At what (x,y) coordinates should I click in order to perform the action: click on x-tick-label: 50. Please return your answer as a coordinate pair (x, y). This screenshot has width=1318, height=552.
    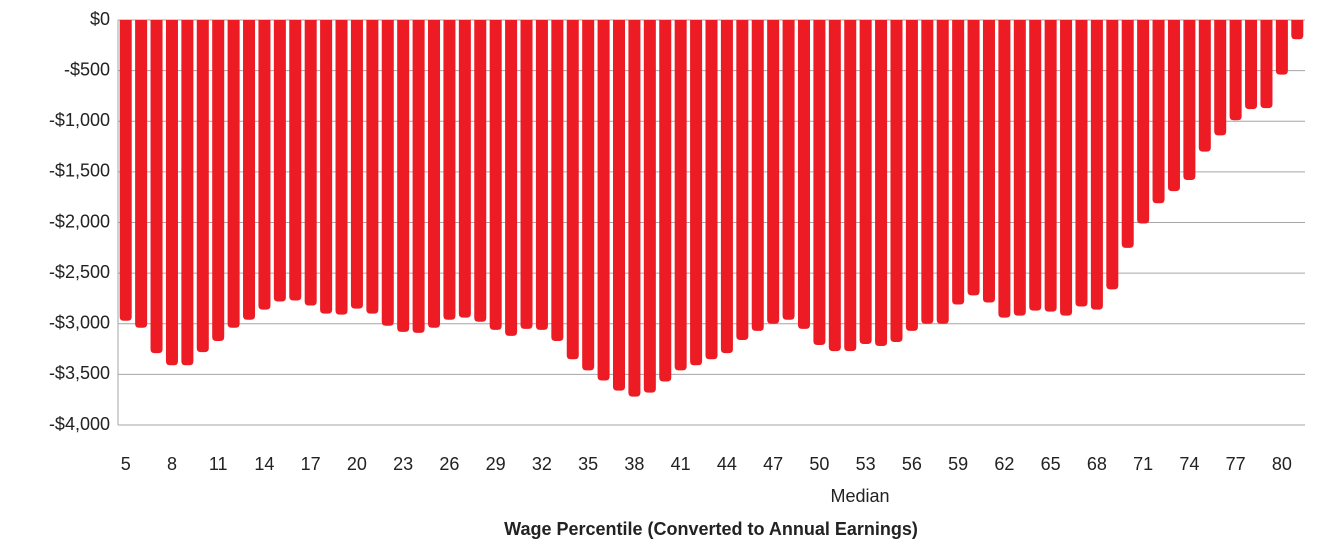
    Looking at the image, I should click on (819, 464).